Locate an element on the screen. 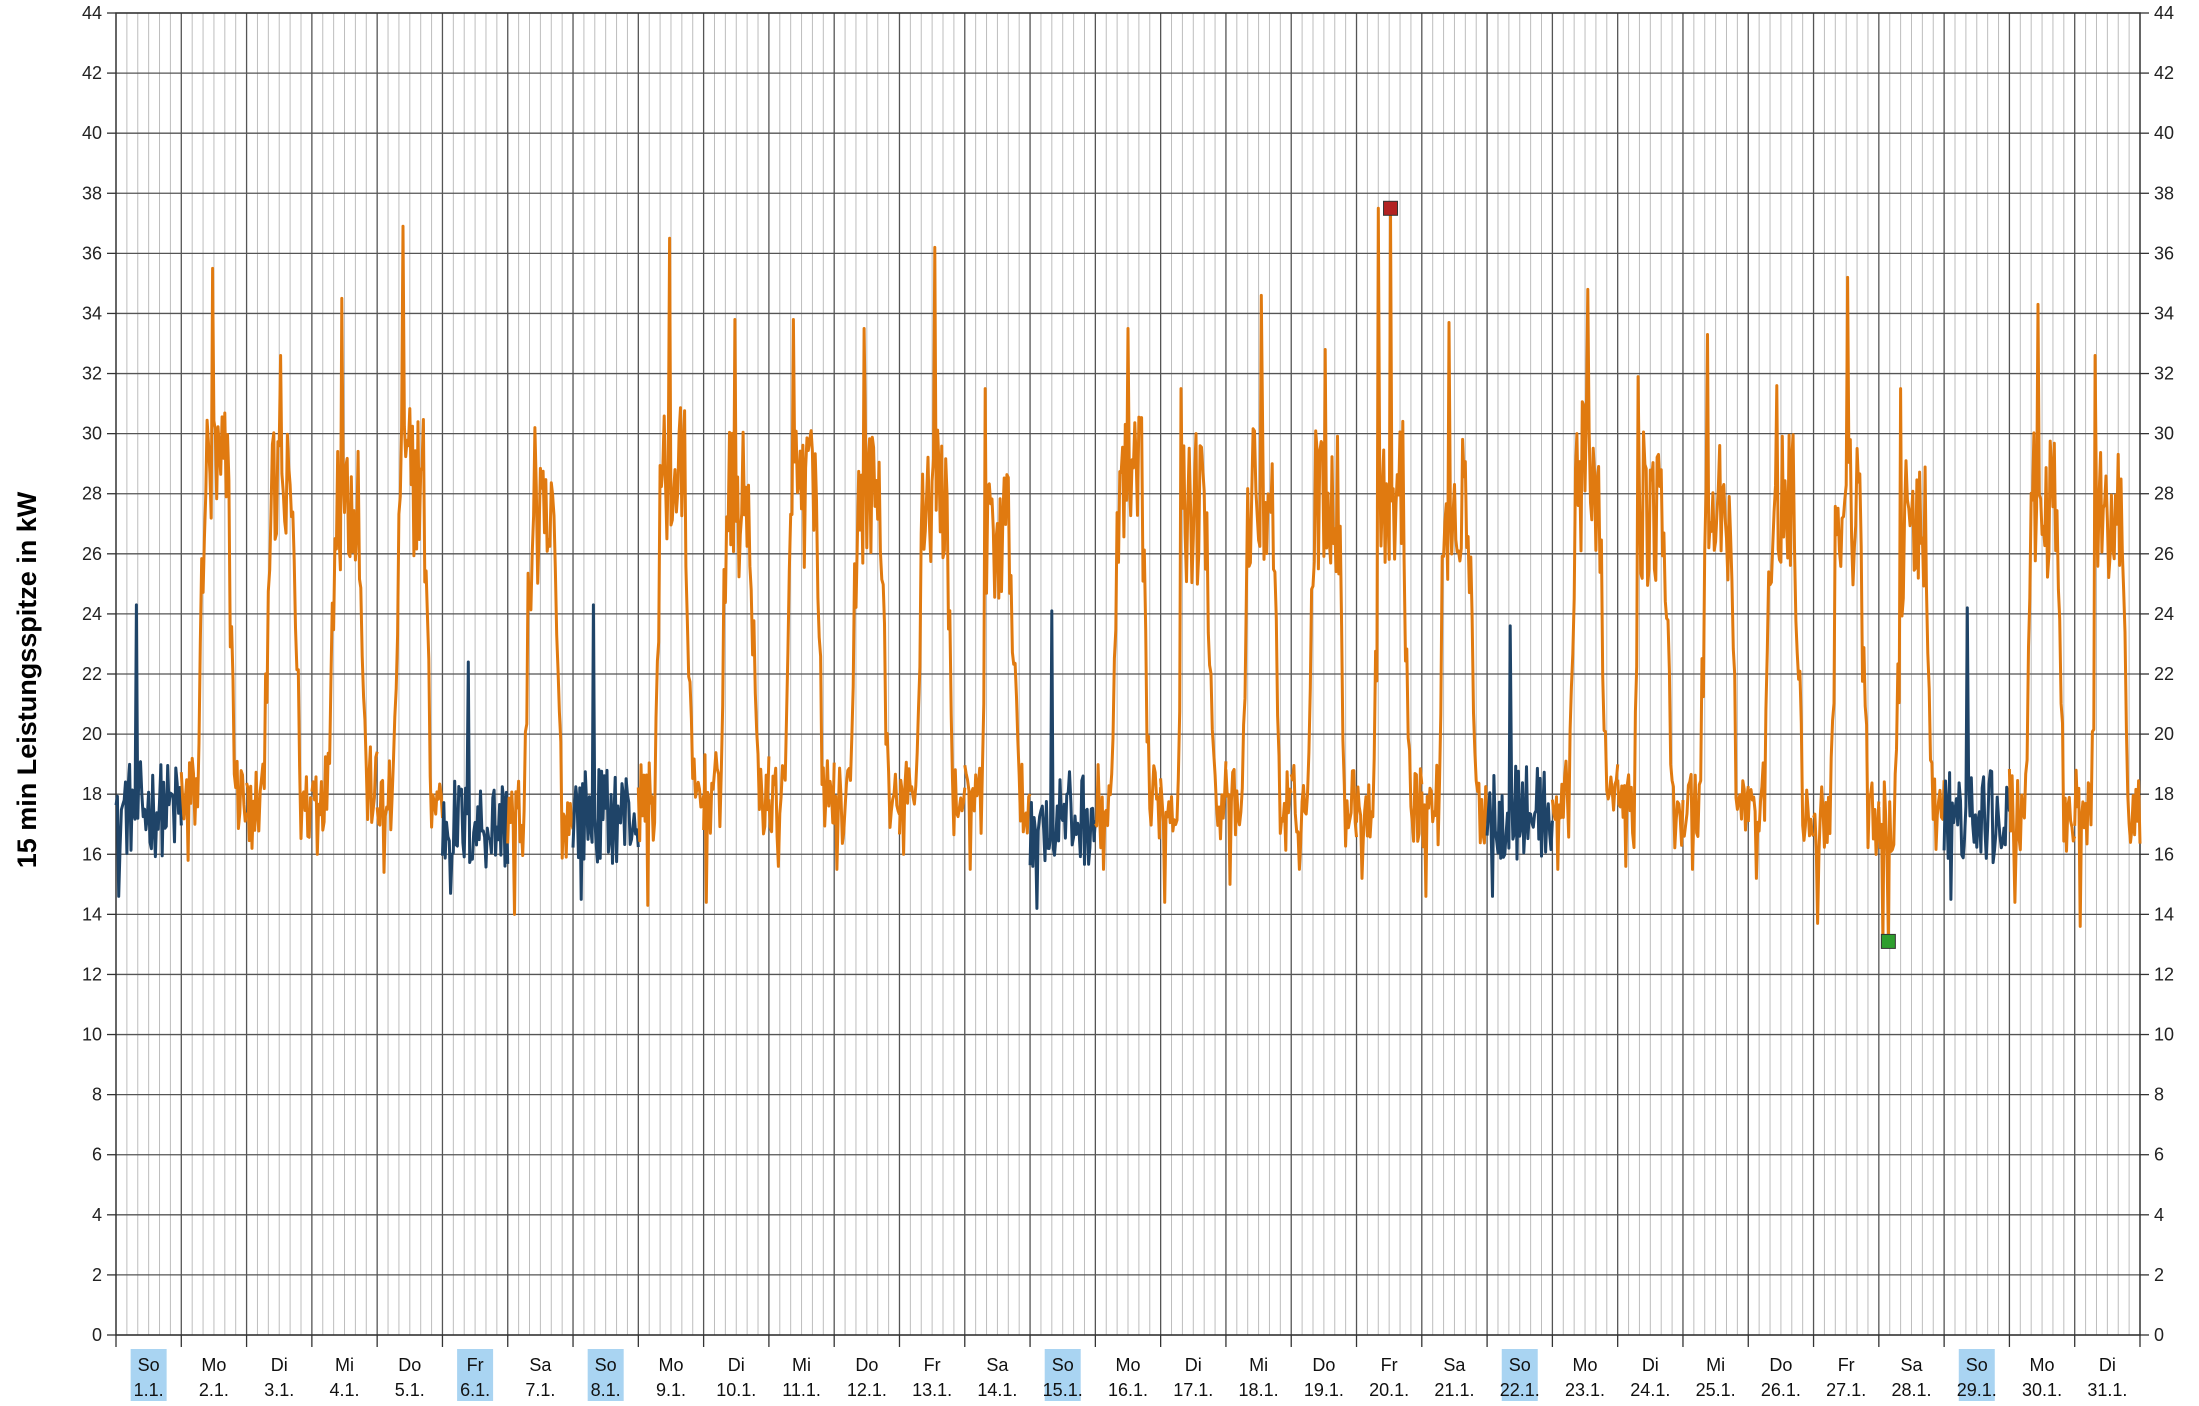 The image size is (2199, 1406). y-tick-label-right: 36 is located at coordinates (2164, 253).